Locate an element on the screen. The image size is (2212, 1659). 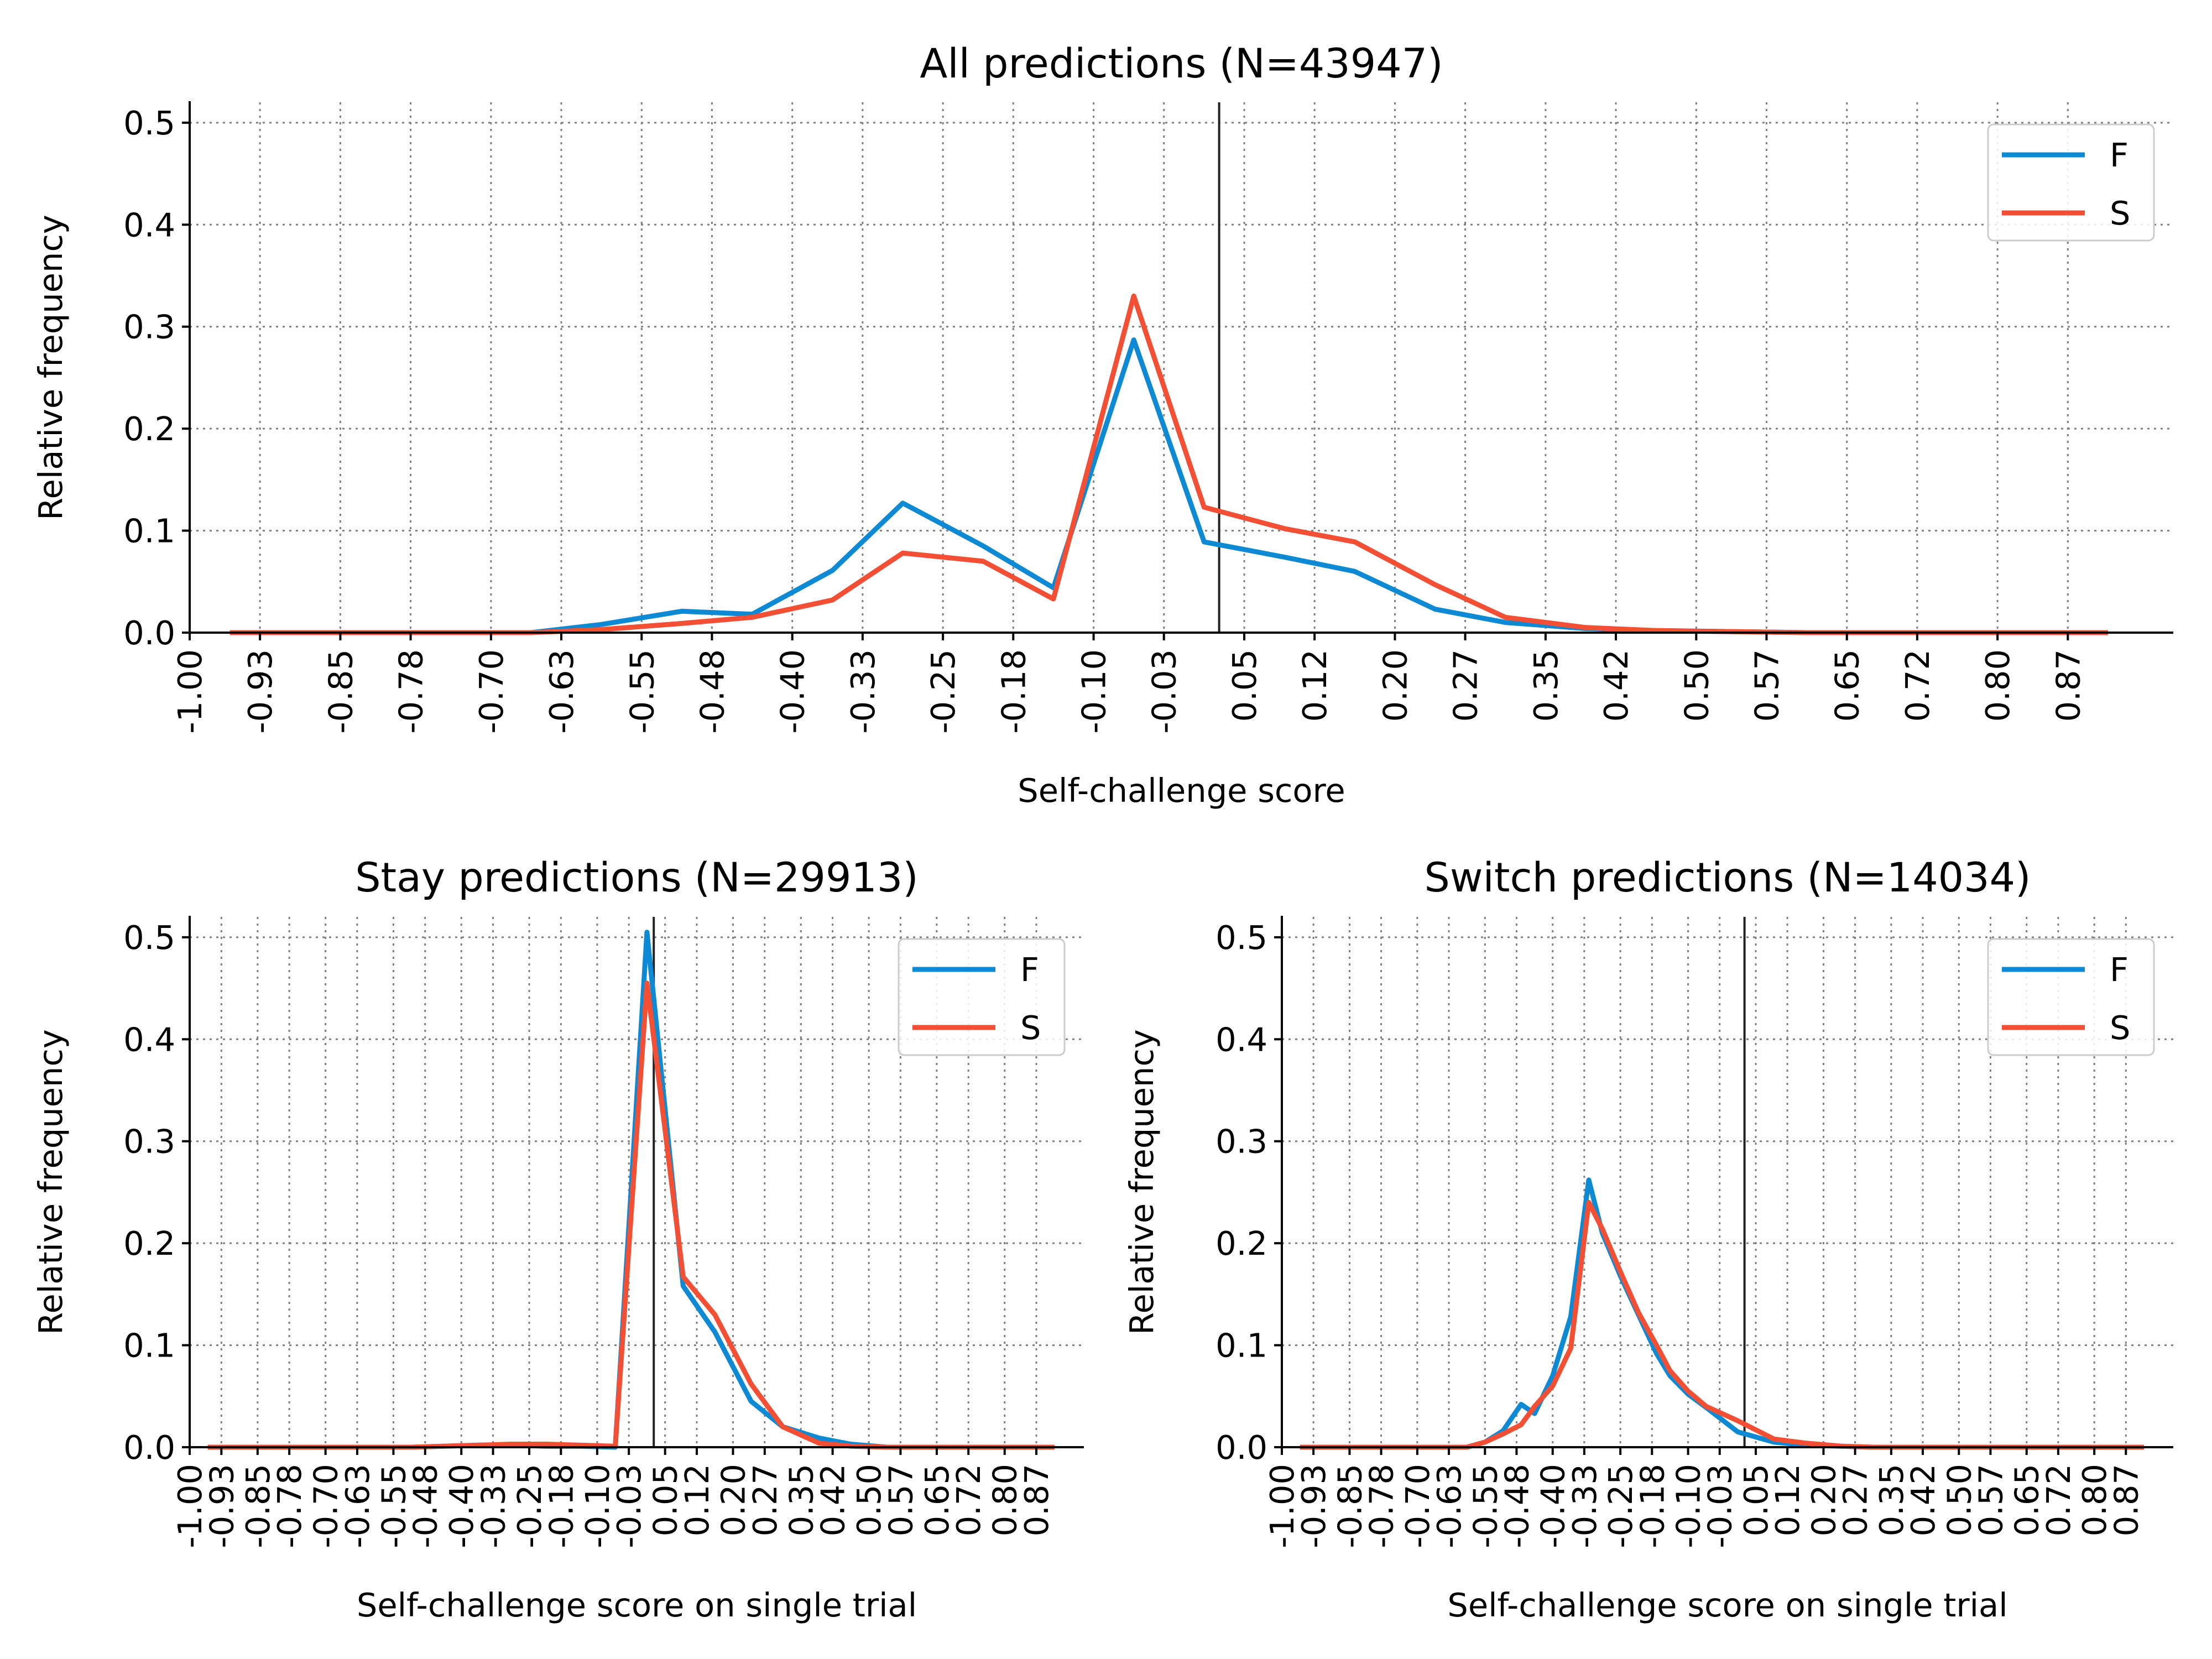
chart-title: Stay predictions (N=29913) is located at coordinates (637, 878).